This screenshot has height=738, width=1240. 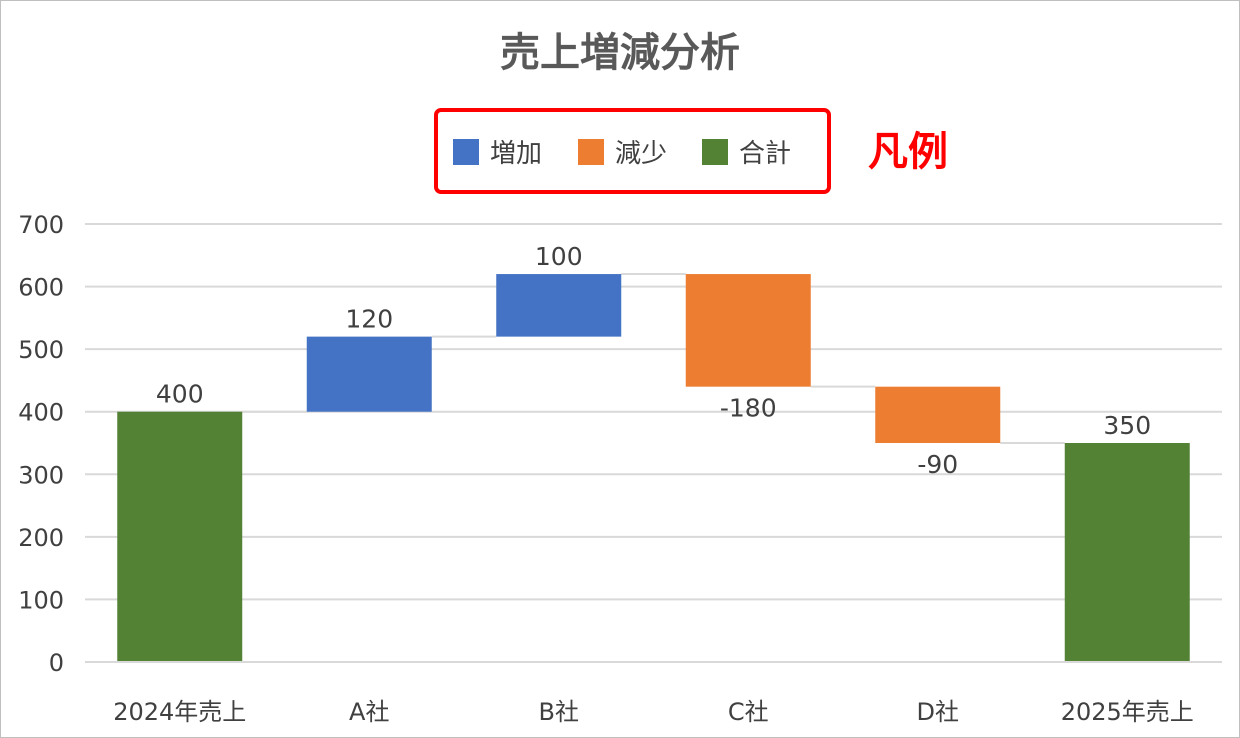 What do you see at coordinates (180, 394) in the screenshot?
I see `data-label-0: 400` at bounding box center [180, 394].